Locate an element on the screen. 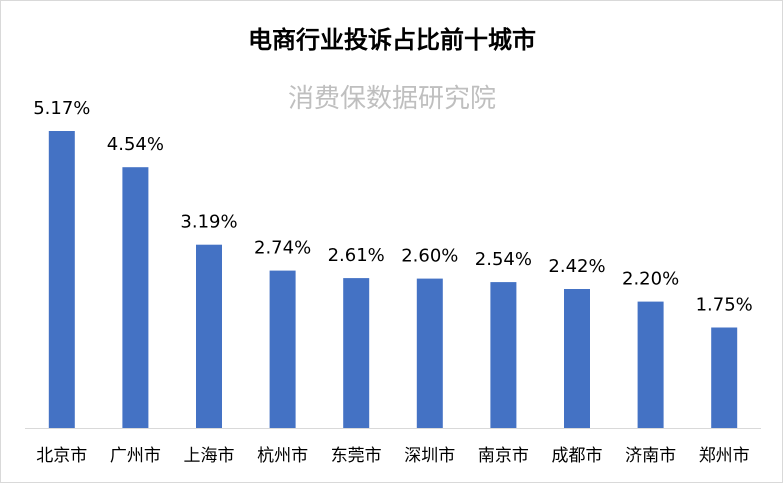  x-tick-label-4: 杭州市 is located at coordinates (282, 456).